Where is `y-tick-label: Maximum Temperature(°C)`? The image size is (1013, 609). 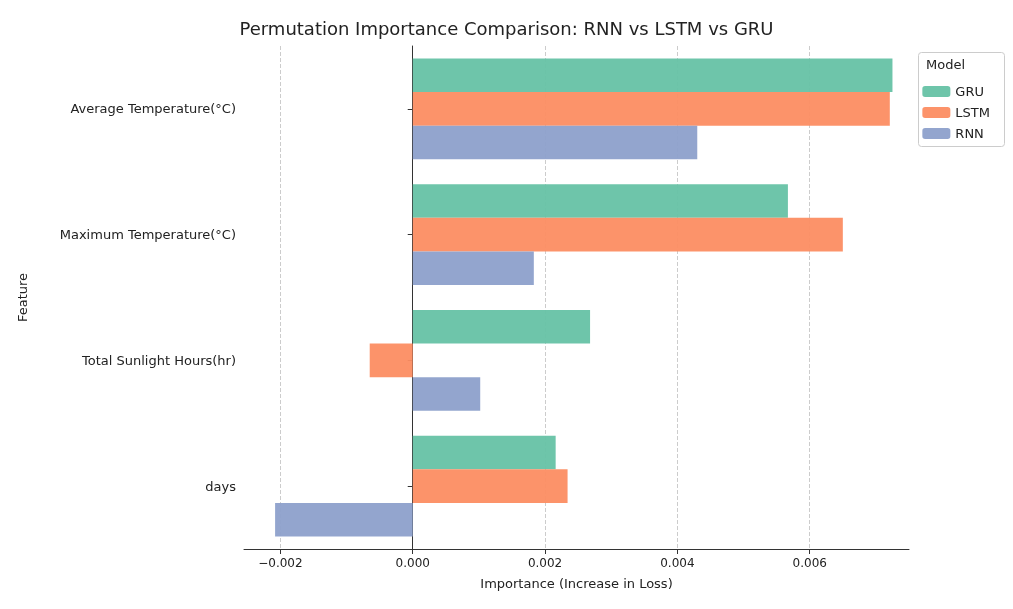 y-tick-label: Maximum Temperature(°C) is located at coordinates (147, 235).